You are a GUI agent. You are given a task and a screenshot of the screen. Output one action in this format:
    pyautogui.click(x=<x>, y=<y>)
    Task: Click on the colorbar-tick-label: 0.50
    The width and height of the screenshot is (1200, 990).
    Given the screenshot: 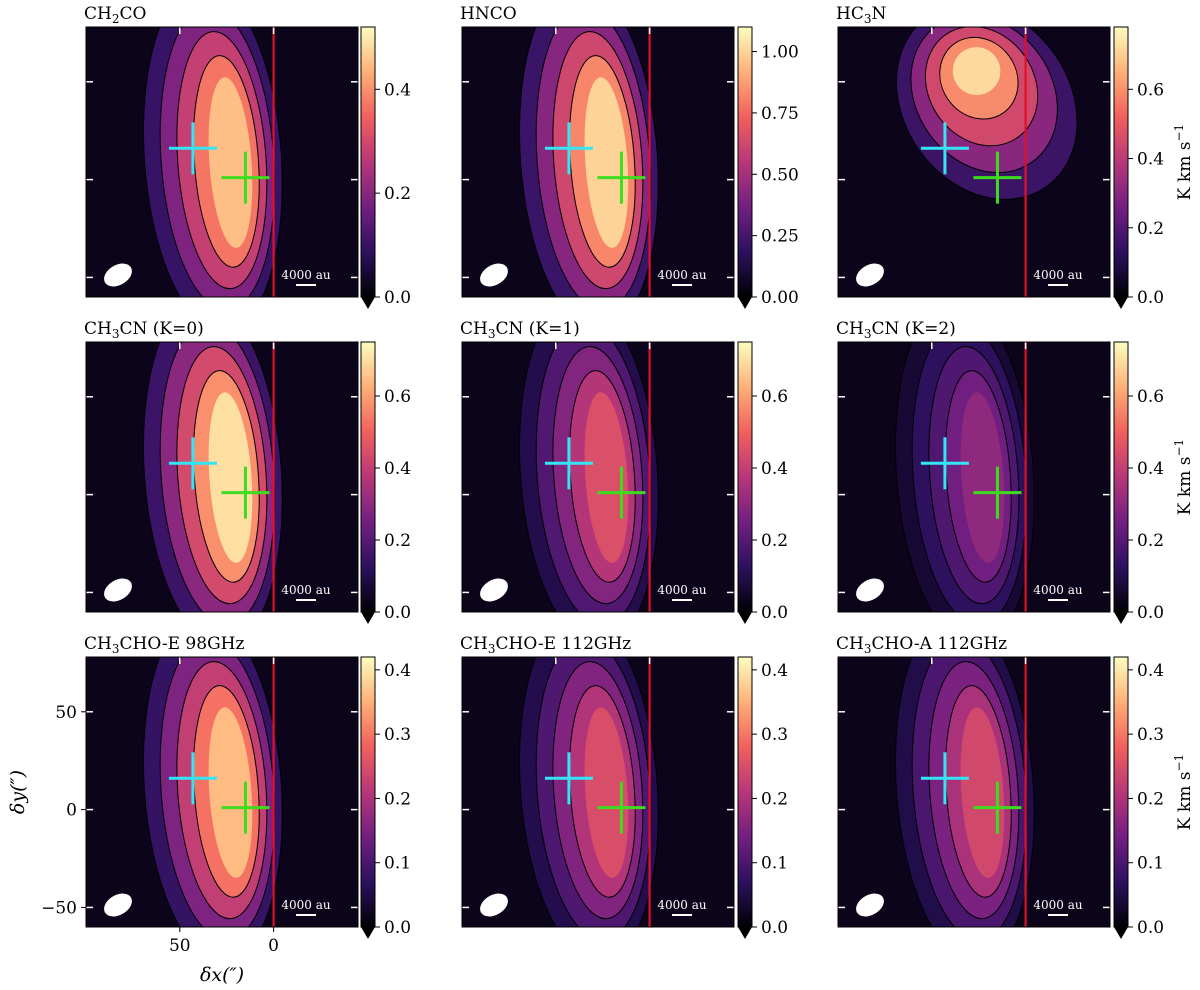 What is the action you would take?
    pyautogui.click(x=780, y=175)
    